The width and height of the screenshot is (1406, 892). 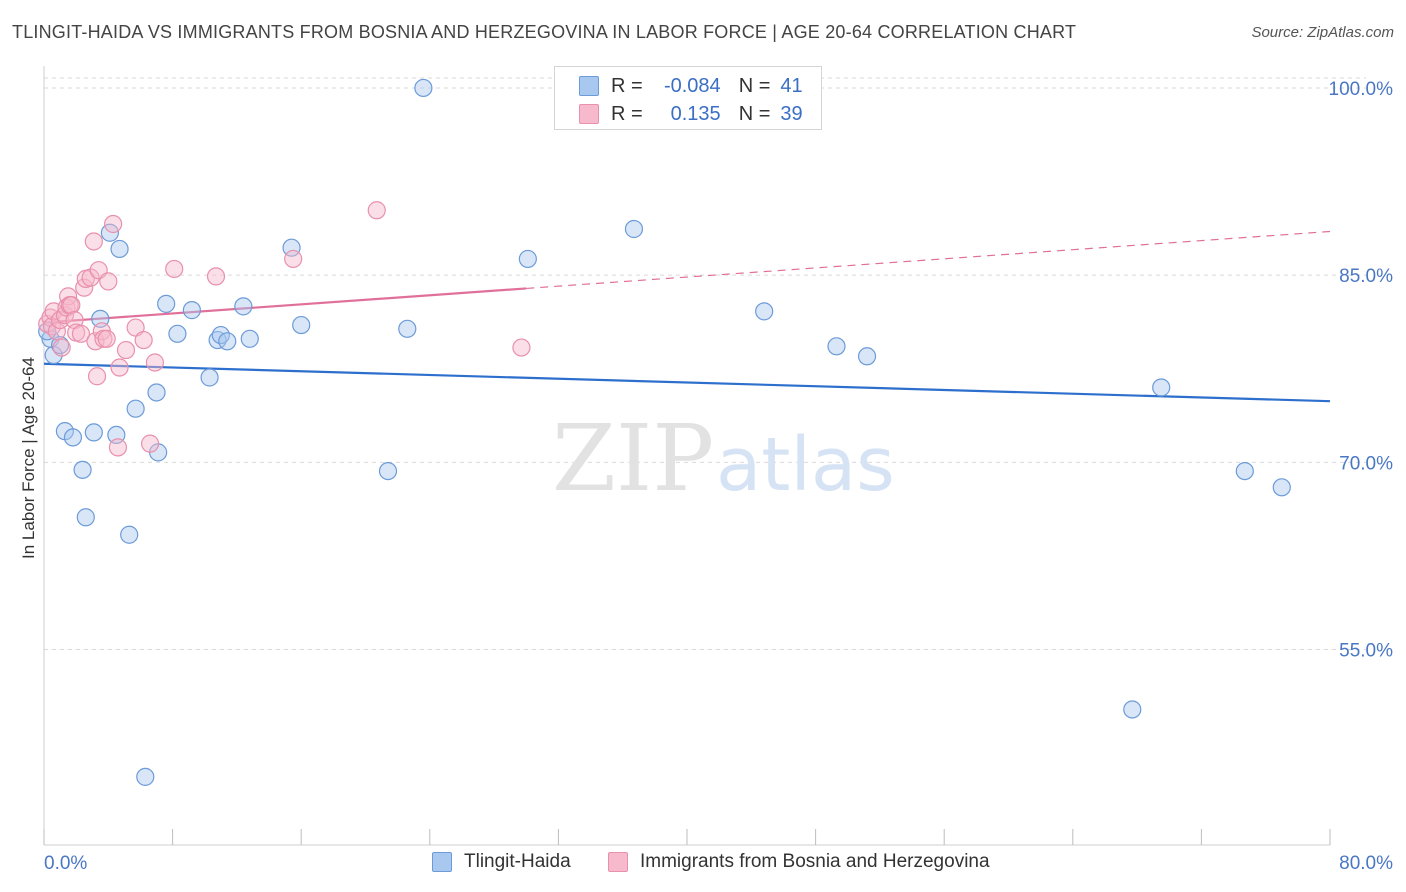 What do you see at coordinates (815, 861) in the screenshot?
I see `legend-label-bosnia-herzegovina: Immigrants from Bosnia and Herzegovina` at bounding box center [815, 861].